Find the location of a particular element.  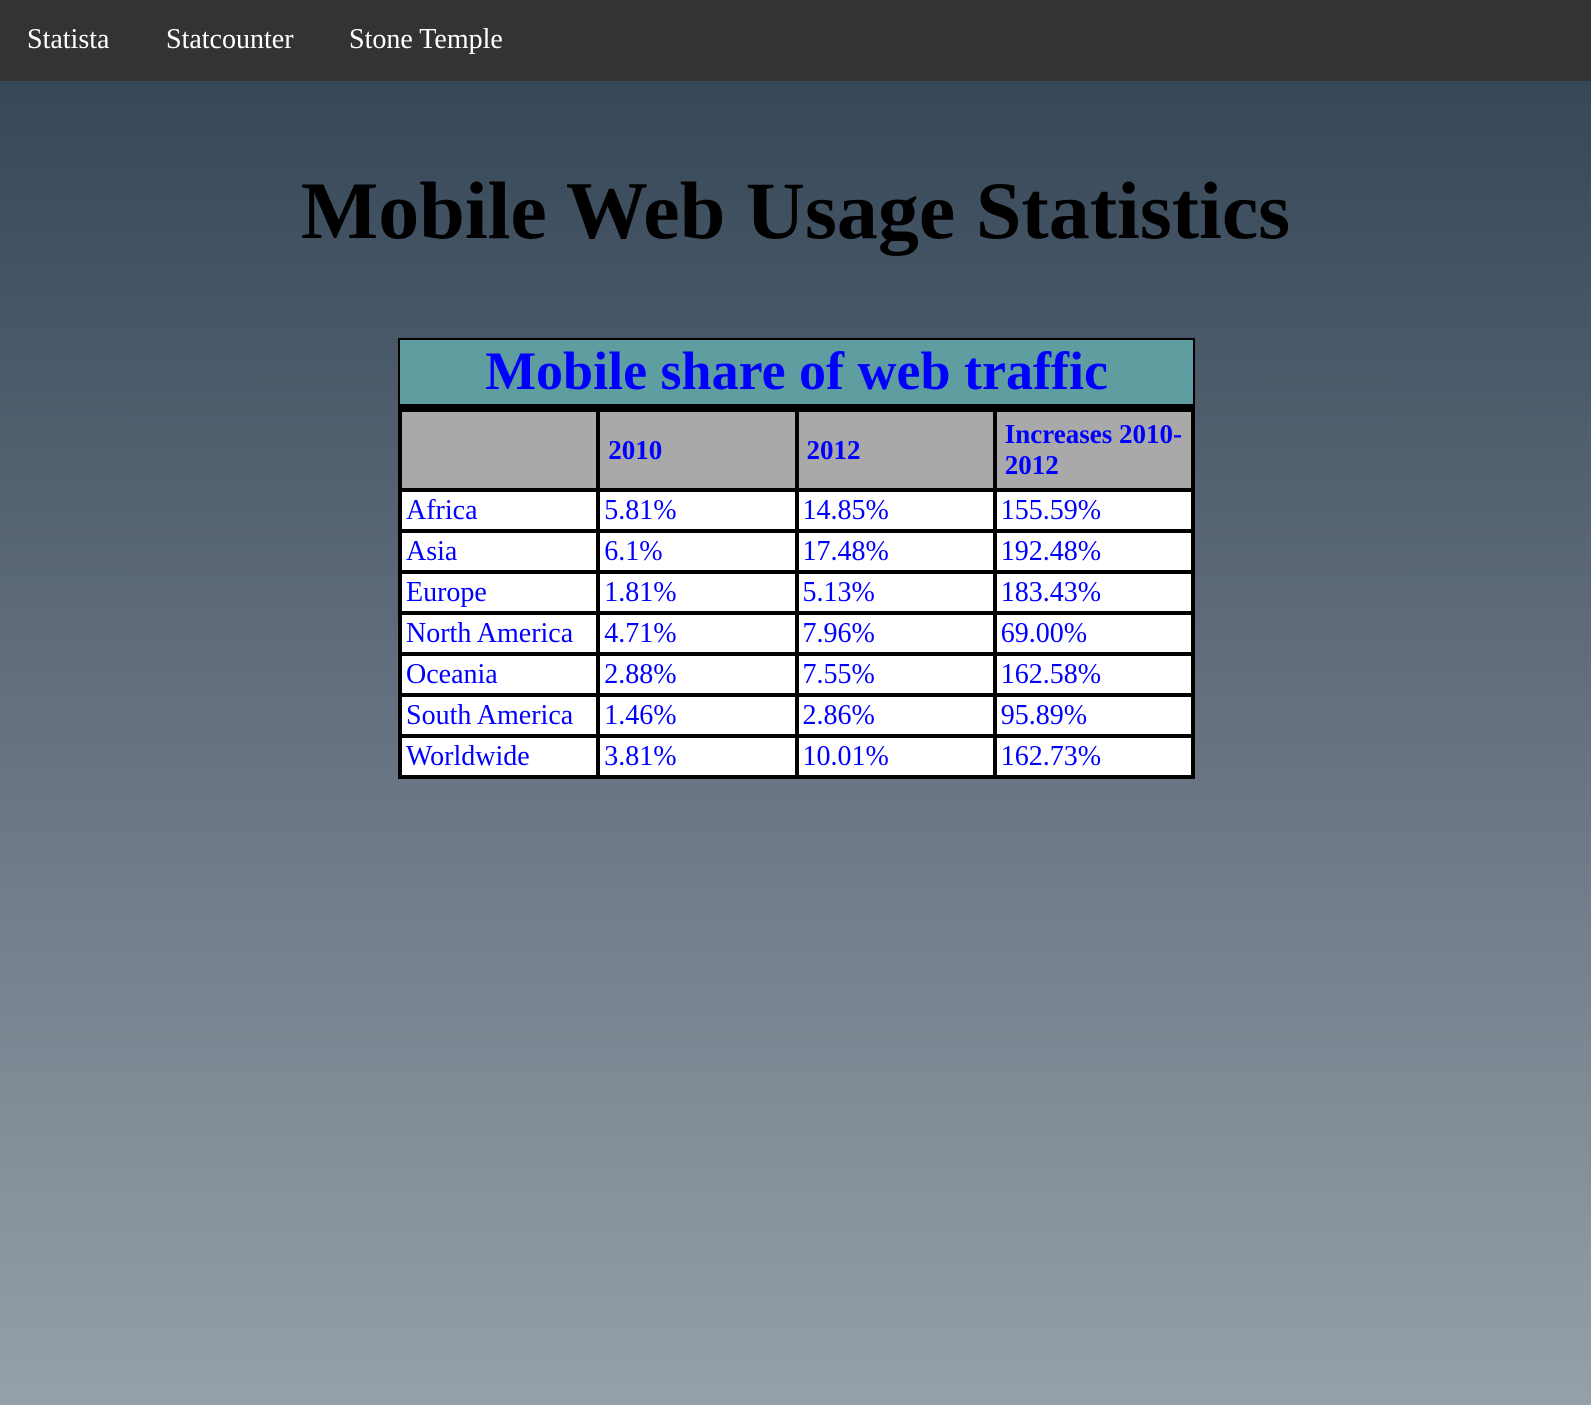

column-header-2010: 2010 is located at coordinates (697, 450).